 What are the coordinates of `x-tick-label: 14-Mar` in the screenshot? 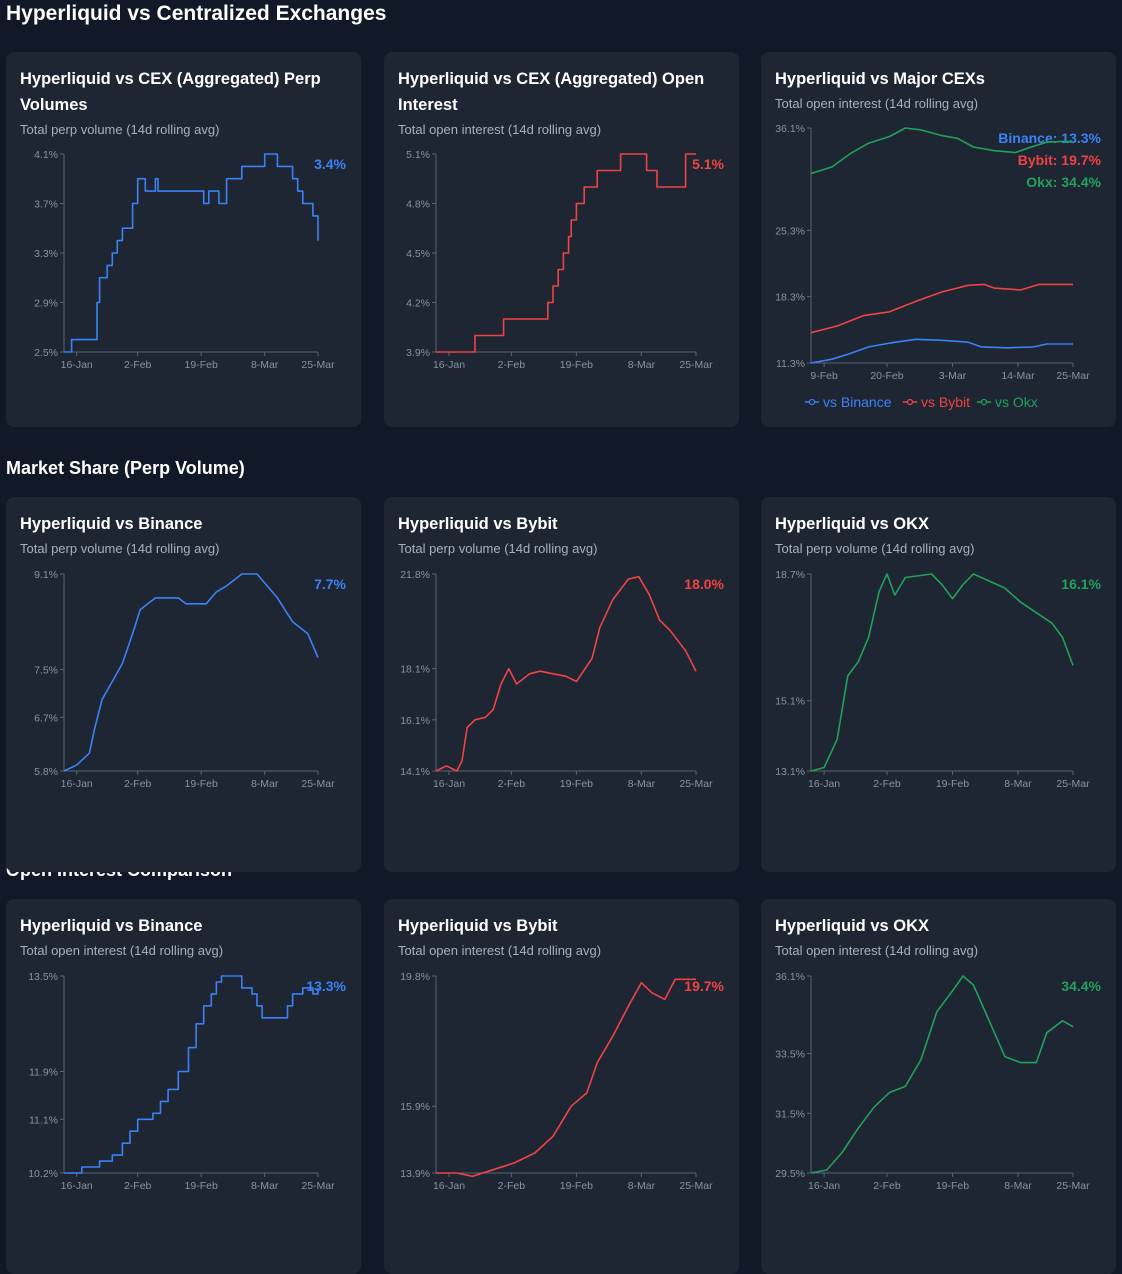 It's located at (1018, 376).